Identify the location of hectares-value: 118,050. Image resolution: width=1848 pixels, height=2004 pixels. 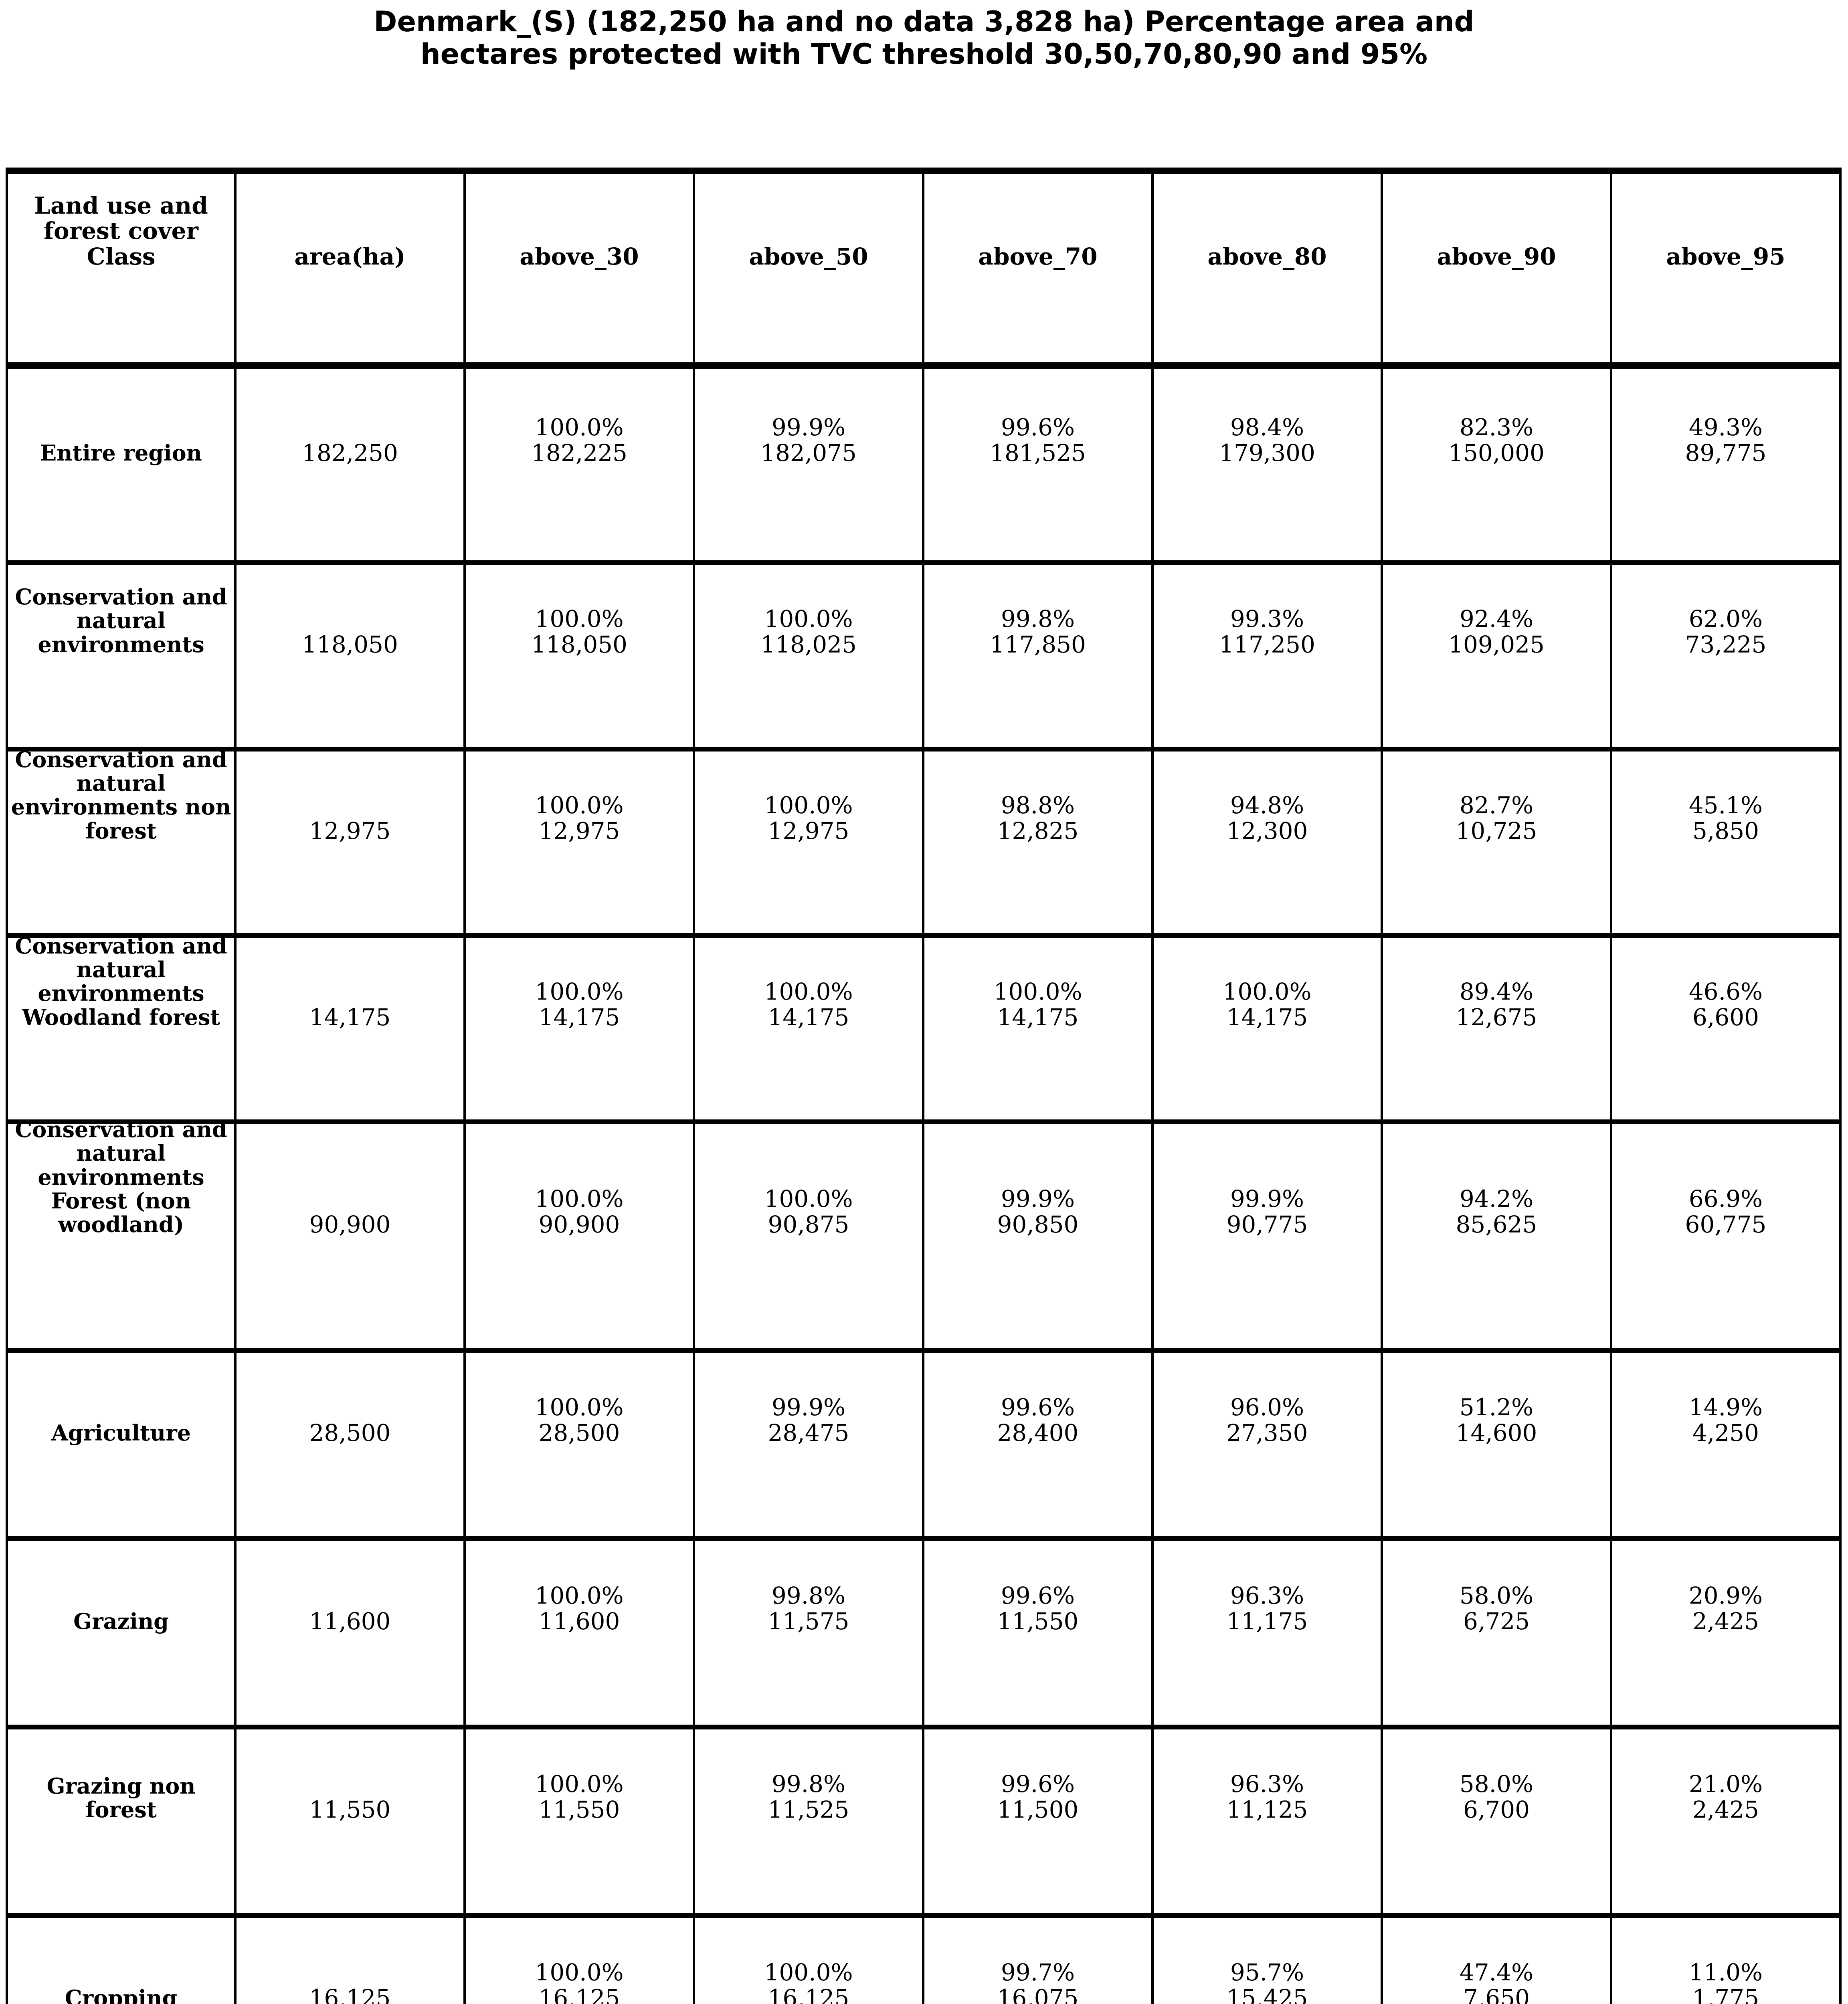
(579, 644).